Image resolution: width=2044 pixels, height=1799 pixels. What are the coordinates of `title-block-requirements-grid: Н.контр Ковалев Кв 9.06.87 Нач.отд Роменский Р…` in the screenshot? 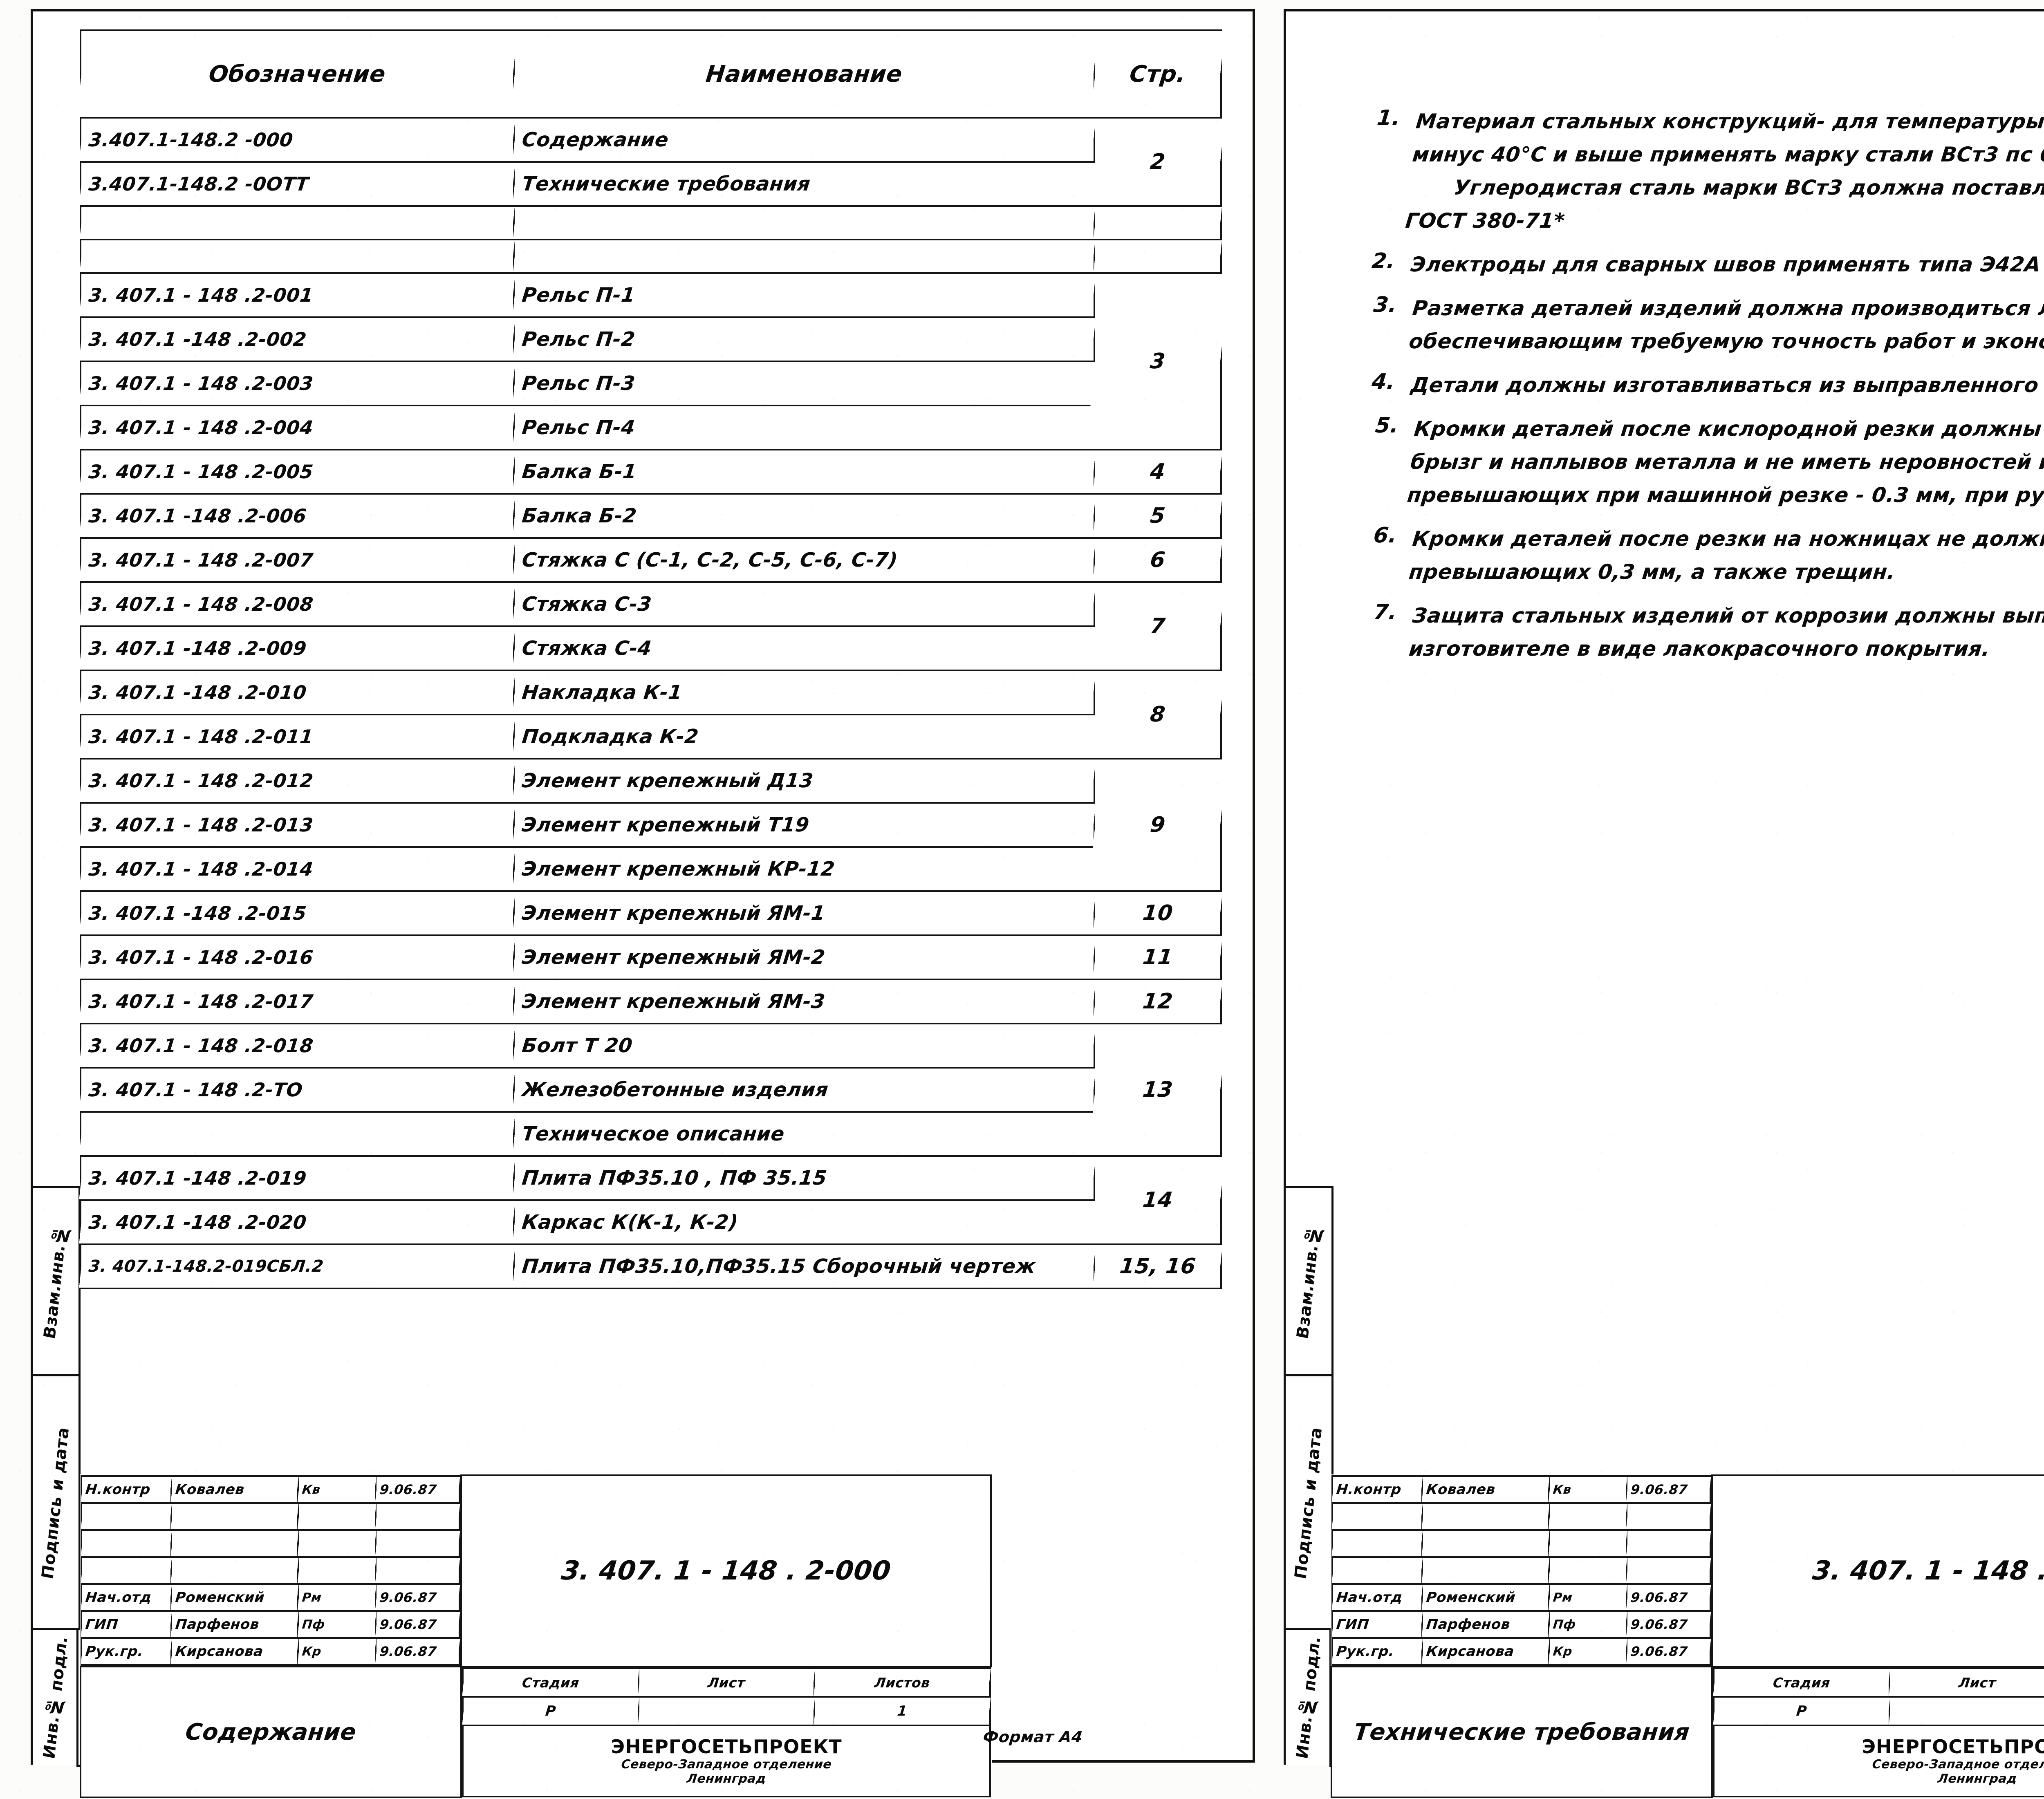 It's located at (1687, 1636).